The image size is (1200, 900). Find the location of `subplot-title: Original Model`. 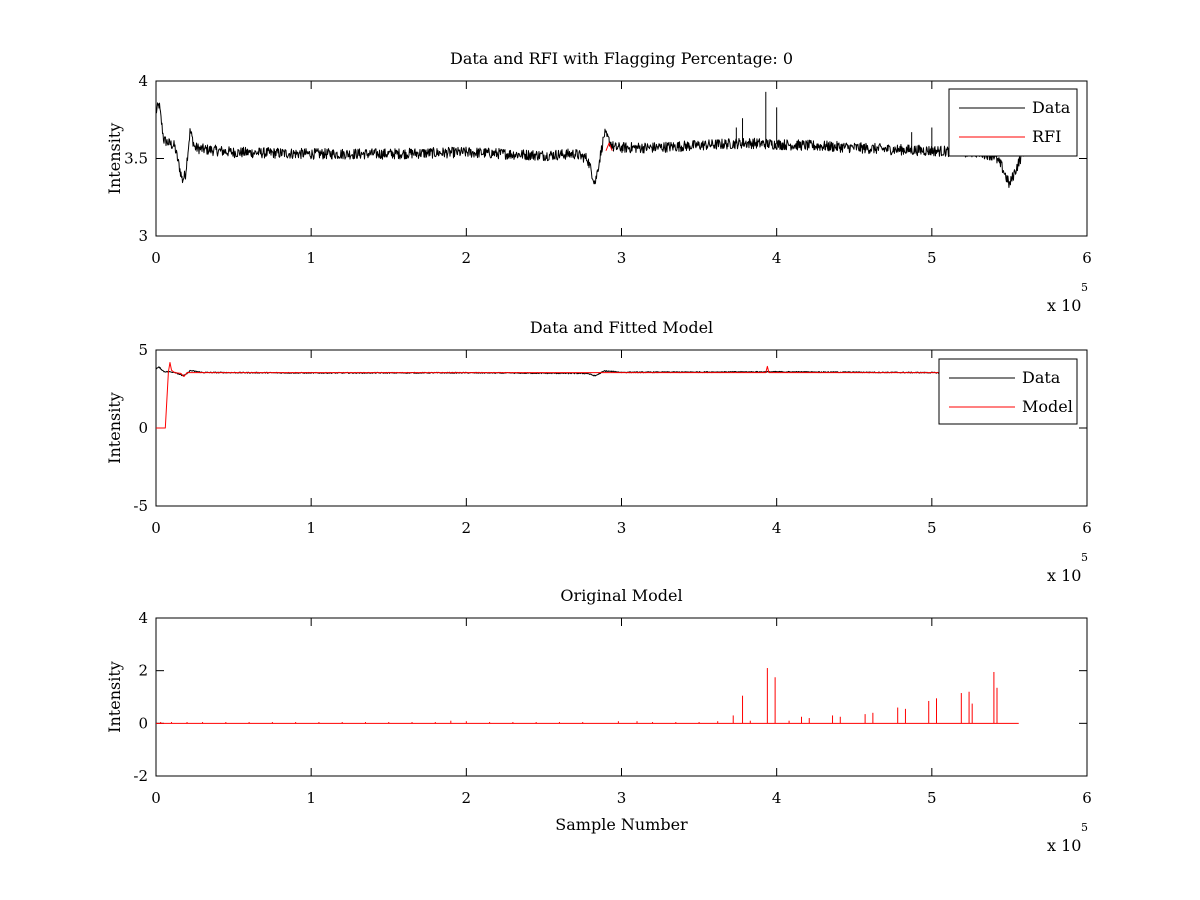

subplot-title: Original Model is located at coordinates (621, 595).